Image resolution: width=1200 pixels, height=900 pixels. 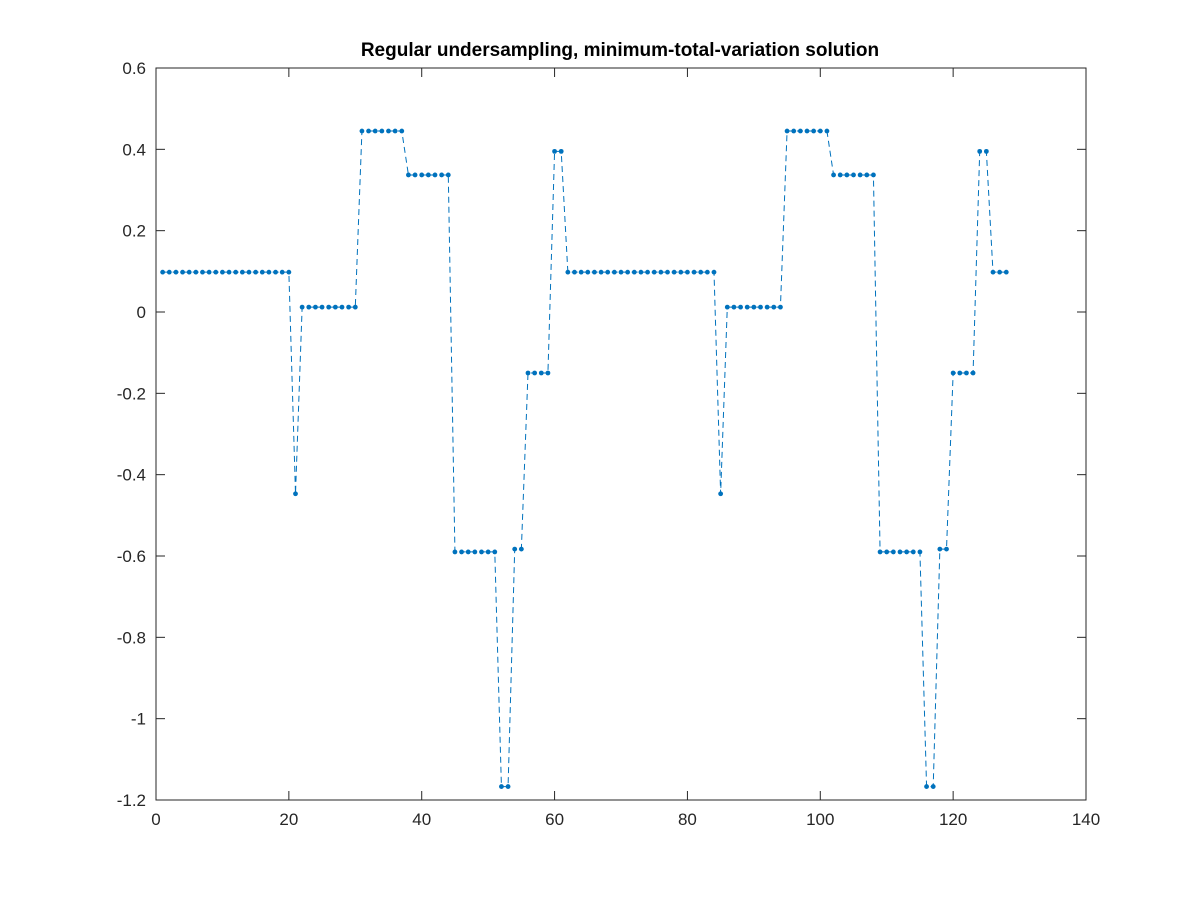 I want to click on y-tick-label: -0.6, so click(x=131, y=556).